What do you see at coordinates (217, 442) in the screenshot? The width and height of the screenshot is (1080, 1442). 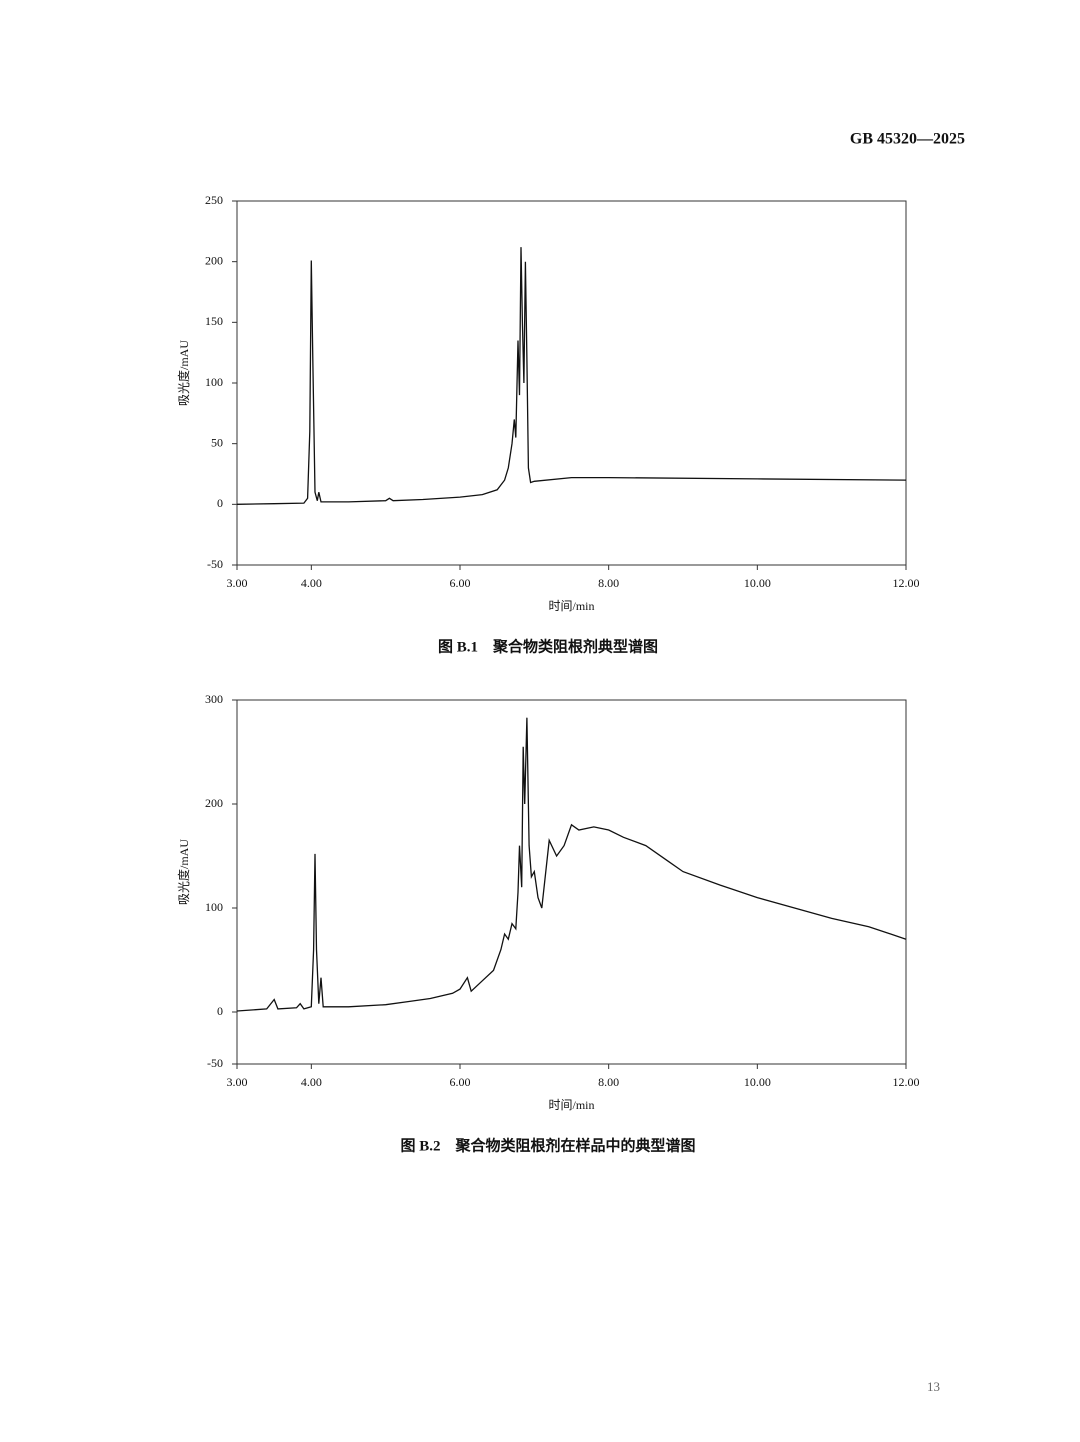 I see `y-tick-label: 50` at bounding box center [217, 442].